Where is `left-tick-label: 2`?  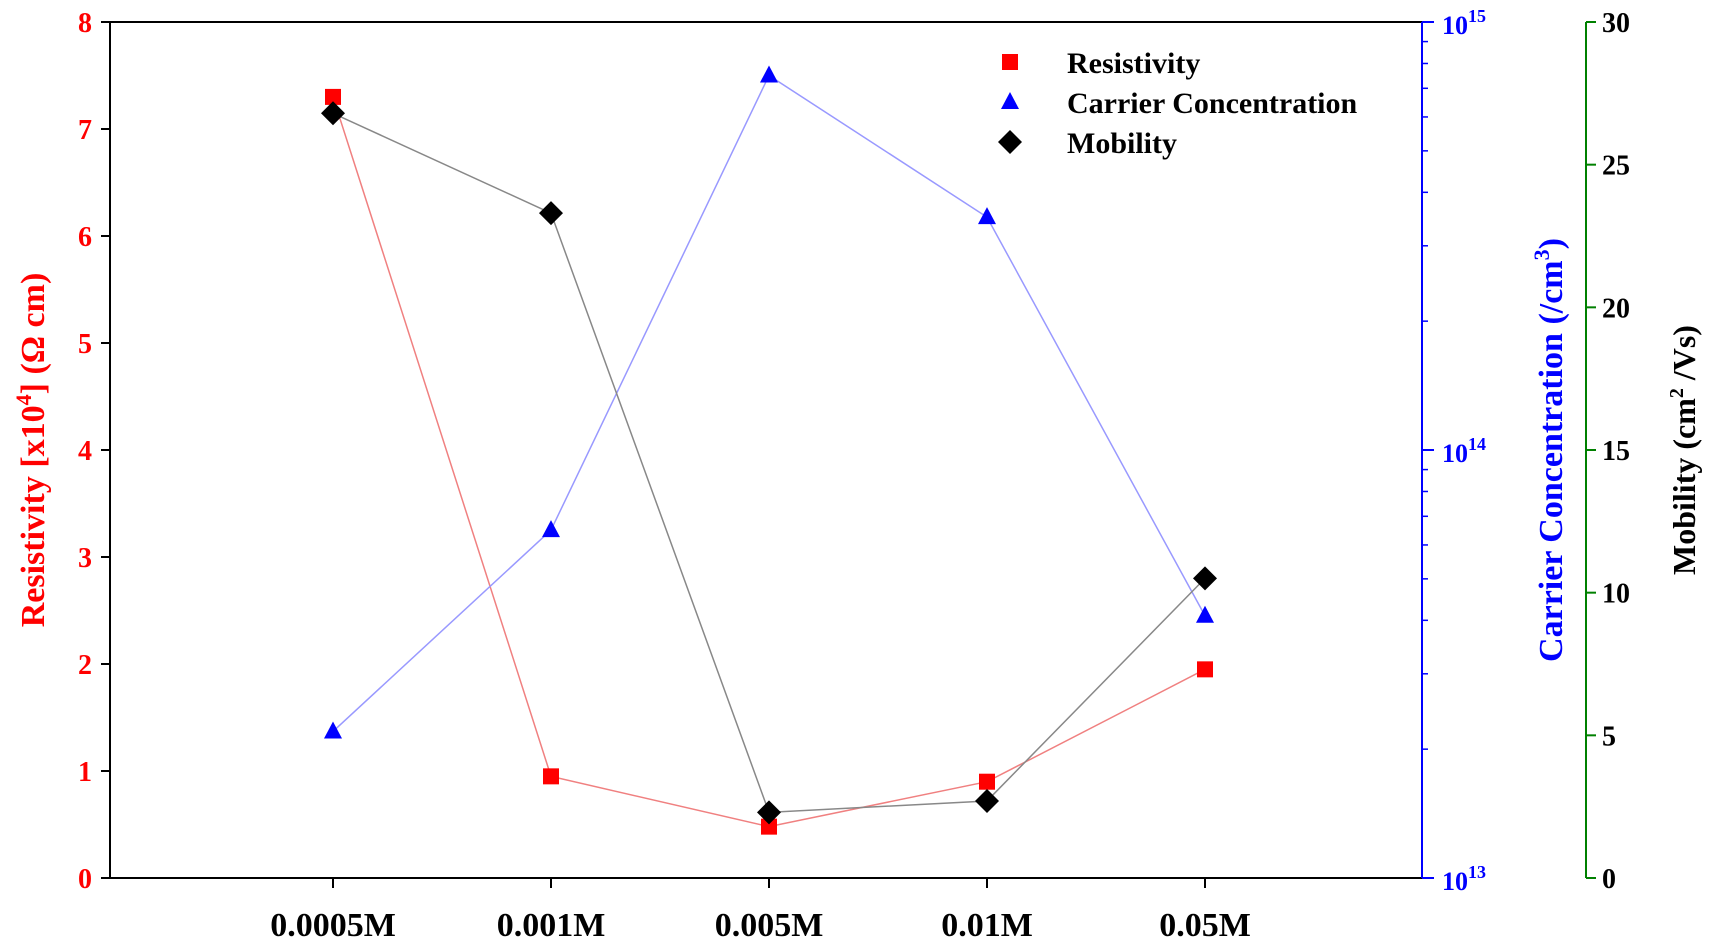
left-tick-label: 2 is located at coordinates (85, 665).